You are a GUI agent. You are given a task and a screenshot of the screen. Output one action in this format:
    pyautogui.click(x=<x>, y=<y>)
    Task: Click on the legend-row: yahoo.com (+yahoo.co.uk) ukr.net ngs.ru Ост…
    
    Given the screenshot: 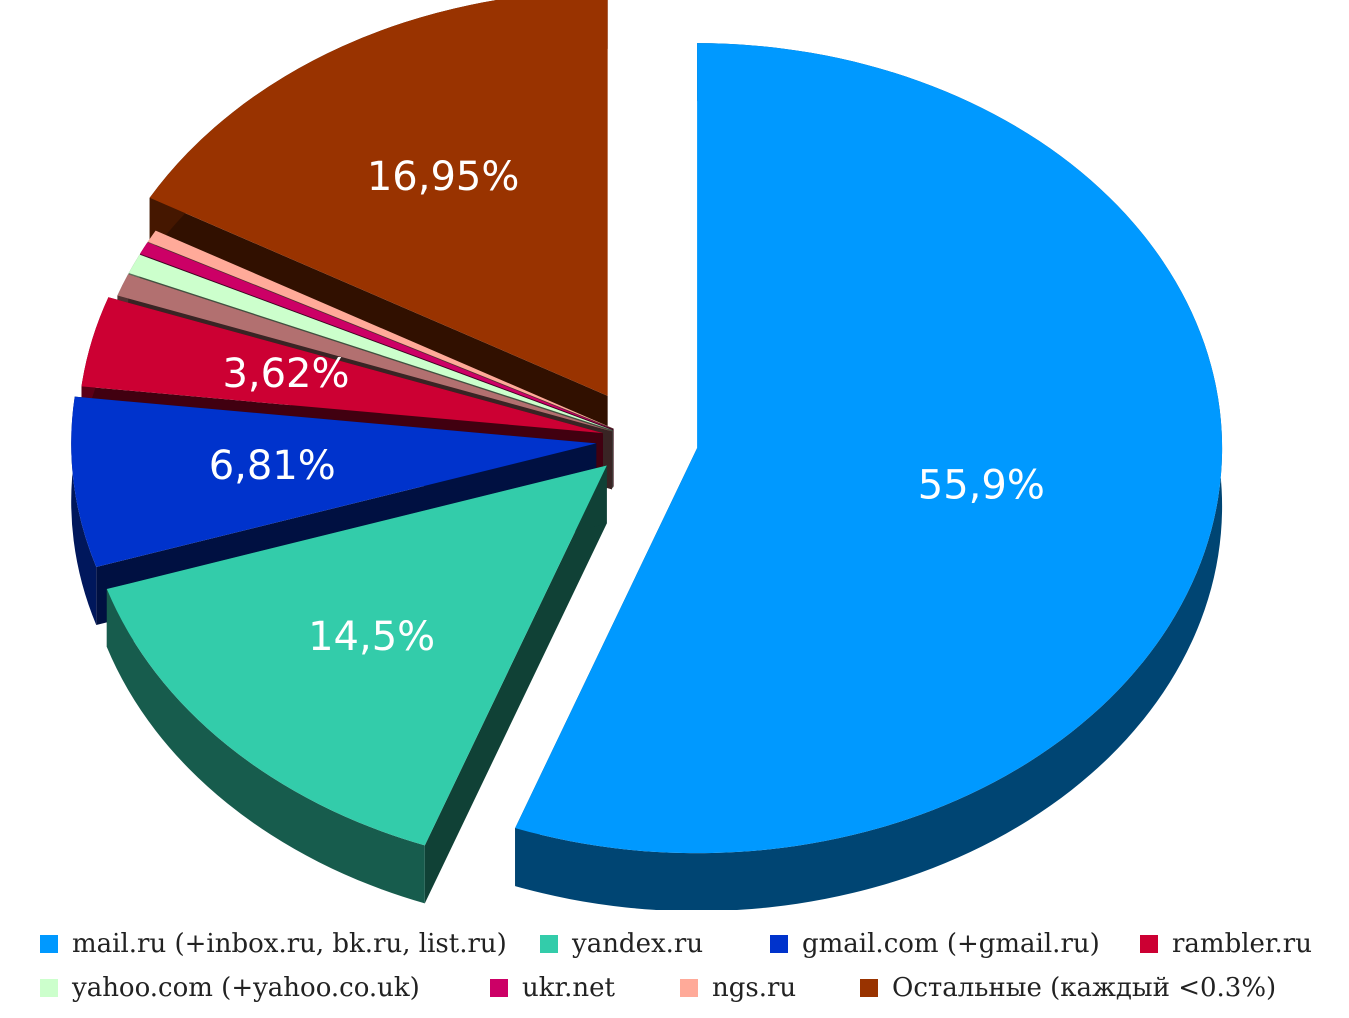 What is the action you would take?
    pyautogui.click(x=685, y=988)
    